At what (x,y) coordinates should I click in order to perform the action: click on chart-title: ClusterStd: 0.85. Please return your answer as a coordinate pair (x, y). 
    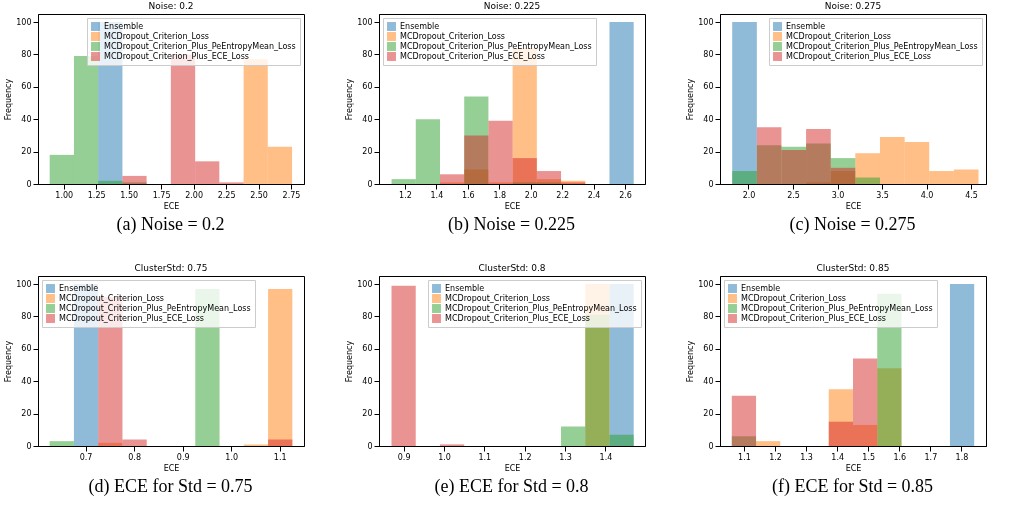
    Looking at the image, I should click on (853, 268).